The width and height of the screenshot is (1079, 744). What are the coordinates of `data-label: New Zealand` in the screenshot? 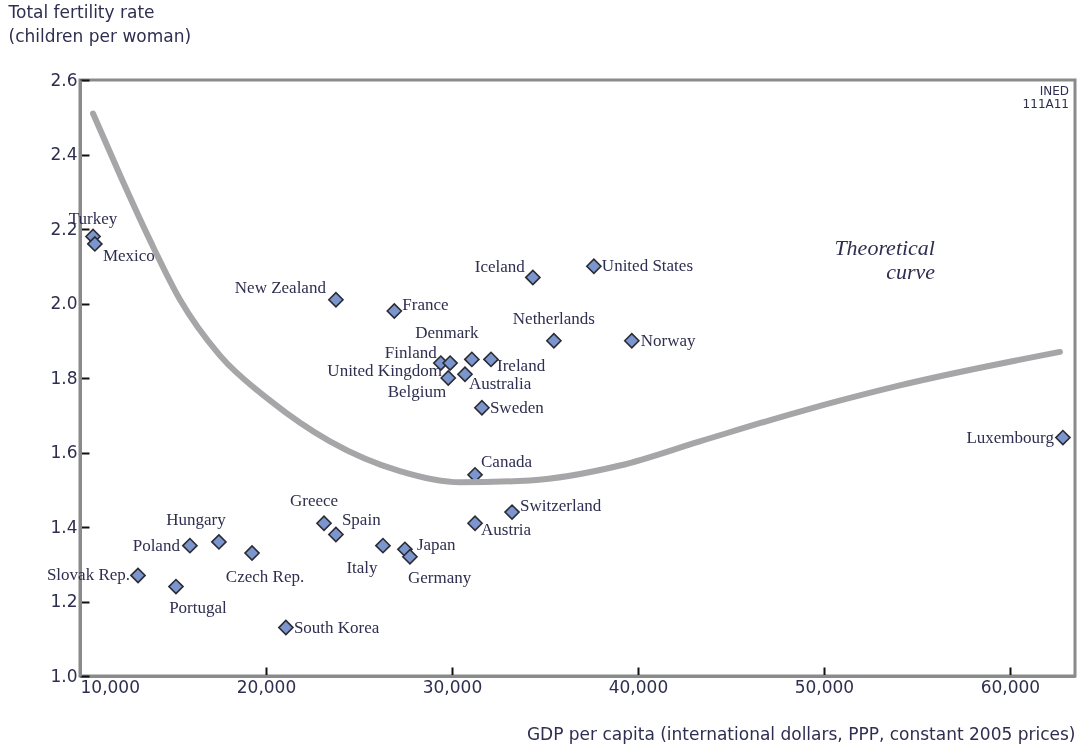 It's located at (280, 287).